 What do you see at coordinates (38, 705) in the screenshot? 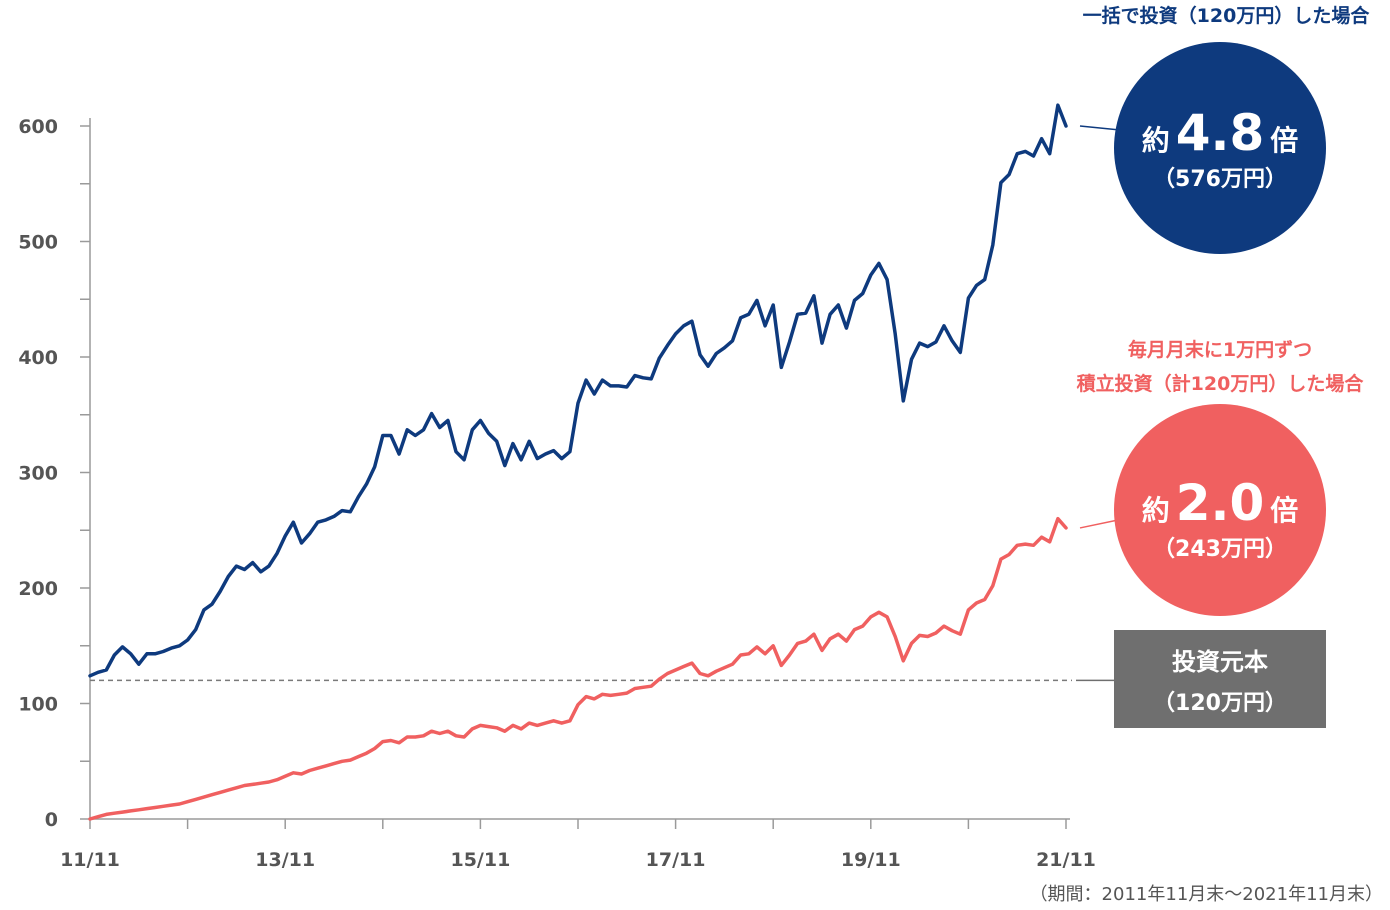
I see `y-tick-label: 100` at bounding box center [38, 705].